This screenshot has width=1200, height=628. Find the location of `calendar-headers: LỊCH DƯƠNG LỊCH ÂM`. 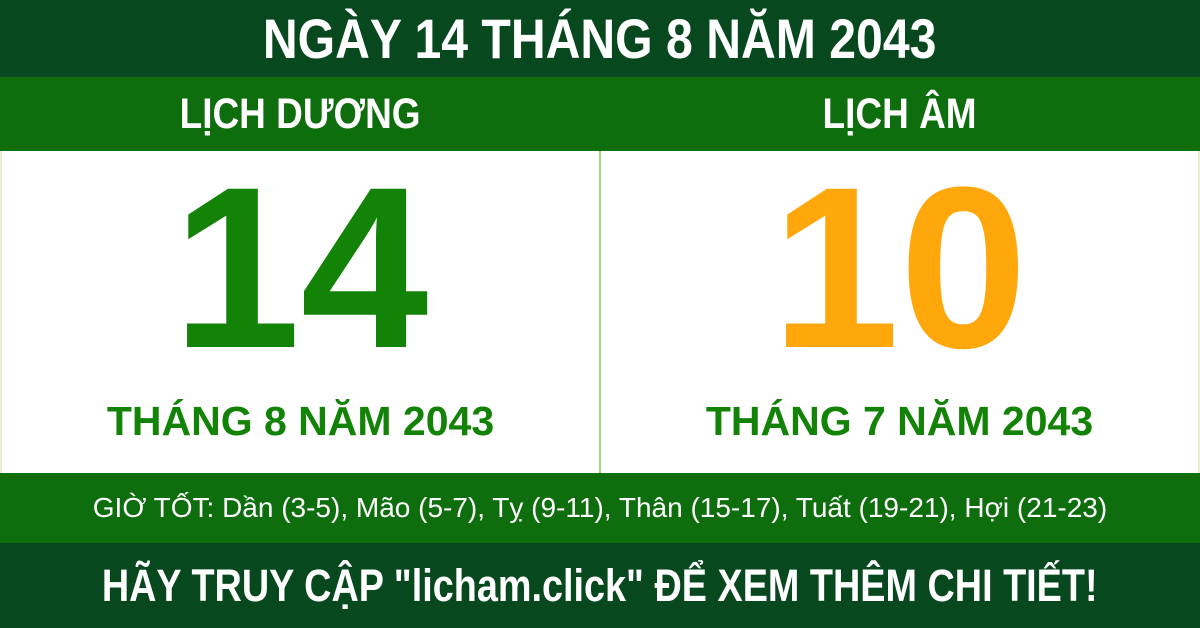

calendar-headers: LỊCH DƯƠNG LỊCH ÂM is located at coordinates (600, 114).